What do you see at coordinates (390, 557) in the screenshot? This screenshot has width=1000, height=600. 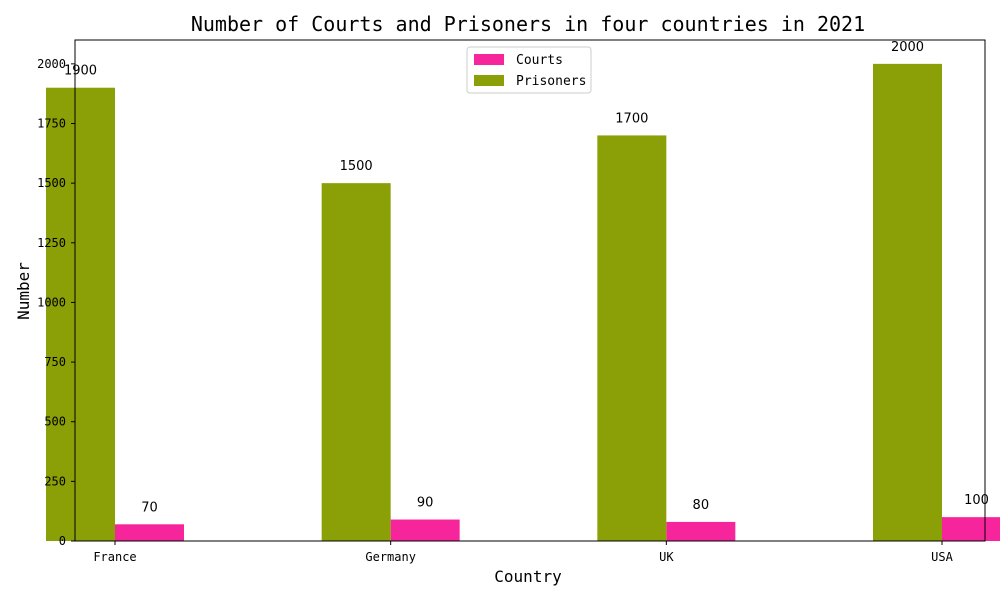 I see `x-tick-label: Germany` at bounding box center [390, 557].